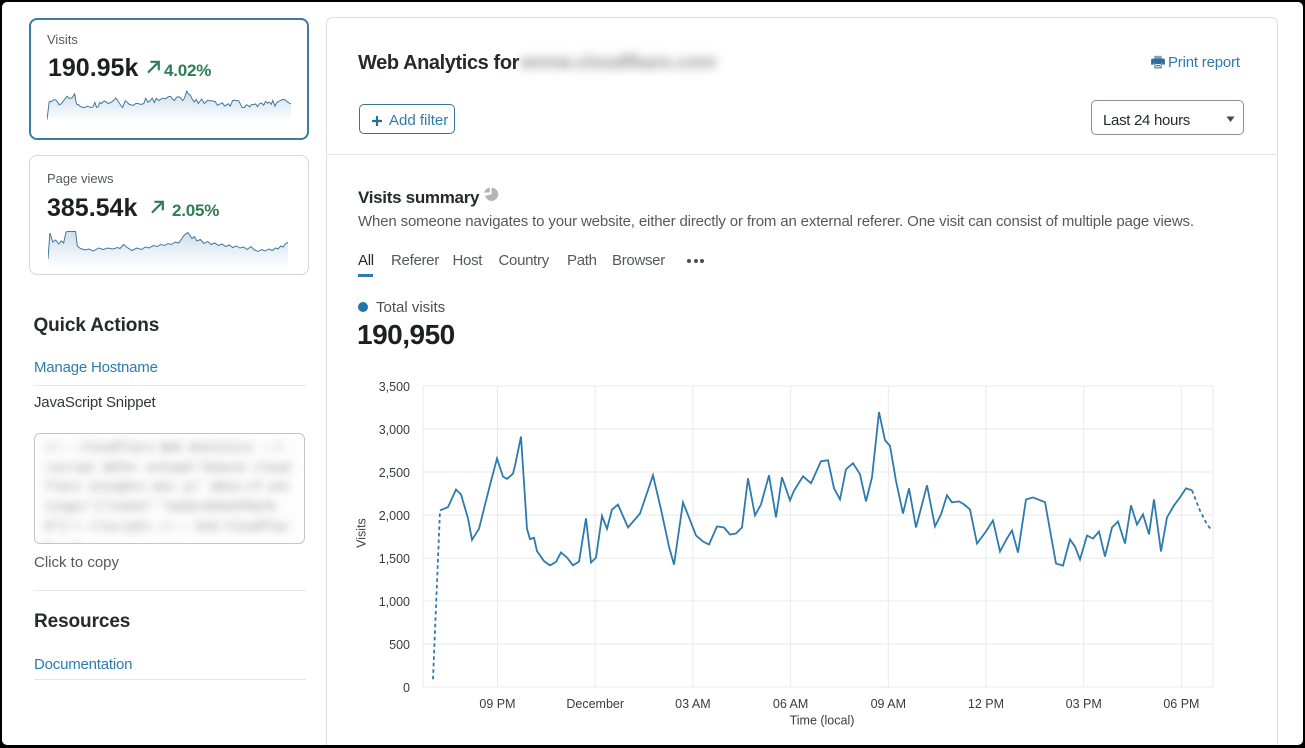 The image size is (1305, 748). Describe the element at coordinates (394, 430) in the screenshot. I see `svg-text: 3,000` at that location.